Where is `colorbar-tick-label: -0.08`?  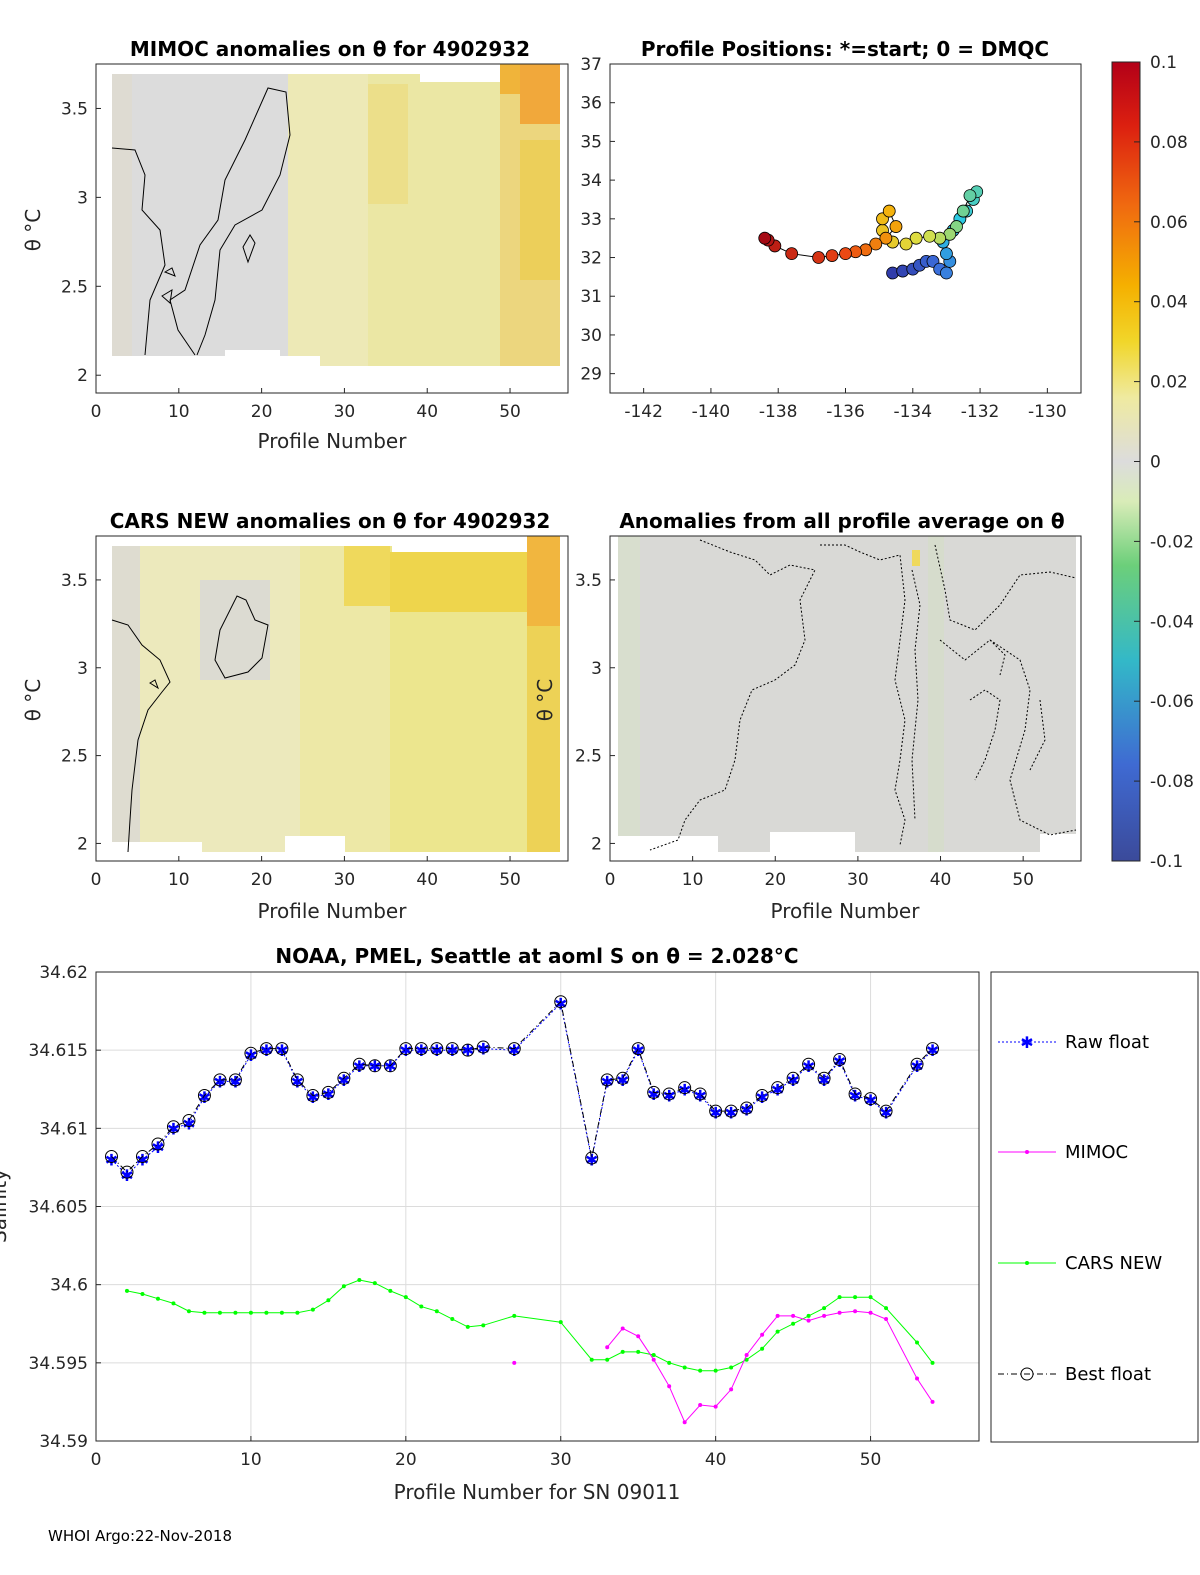
colorbar-tick-label: -0.08 is located at coordinates (1172, 782).